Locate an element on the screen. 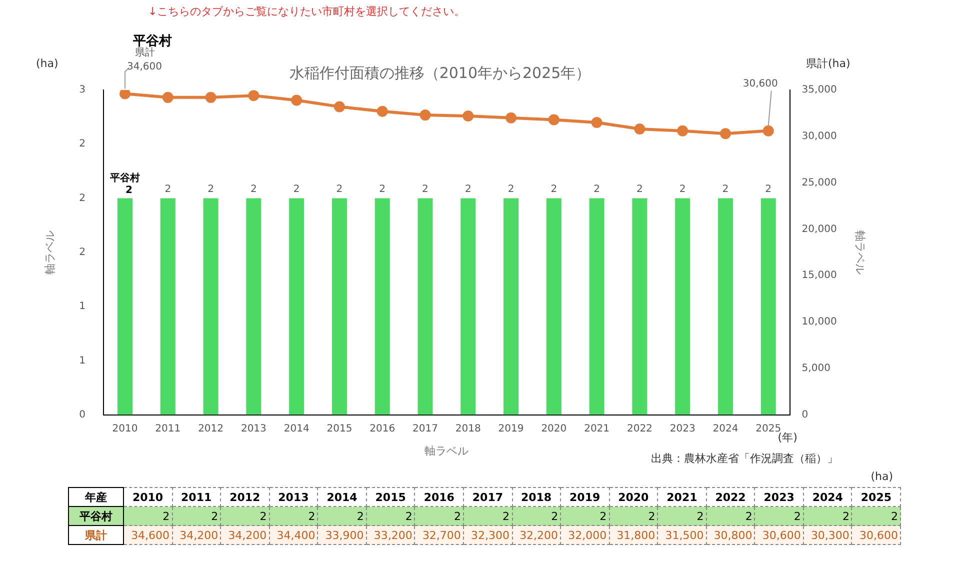 The width and height of the screenshot is (960, 568). y-tick-label: 3 is located at coordinates (82, 90).